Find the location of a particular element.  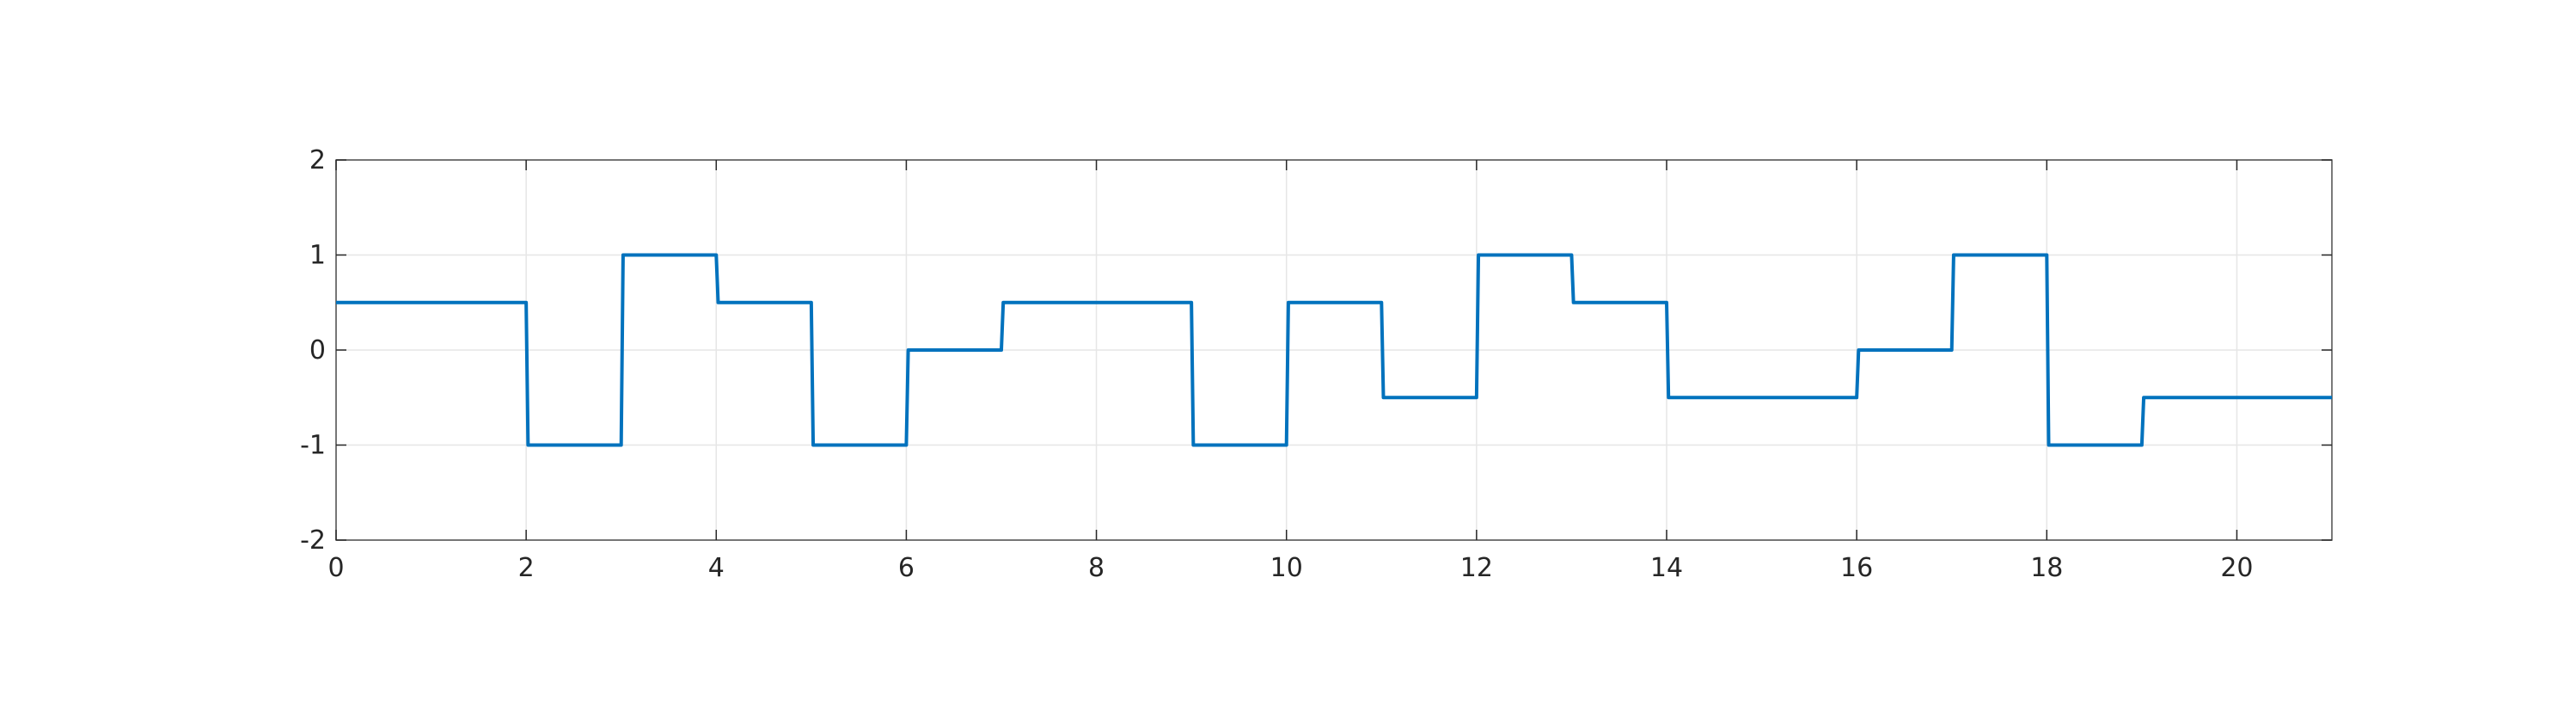

x-tick-label: 0 is located at coordinates (335, 568).